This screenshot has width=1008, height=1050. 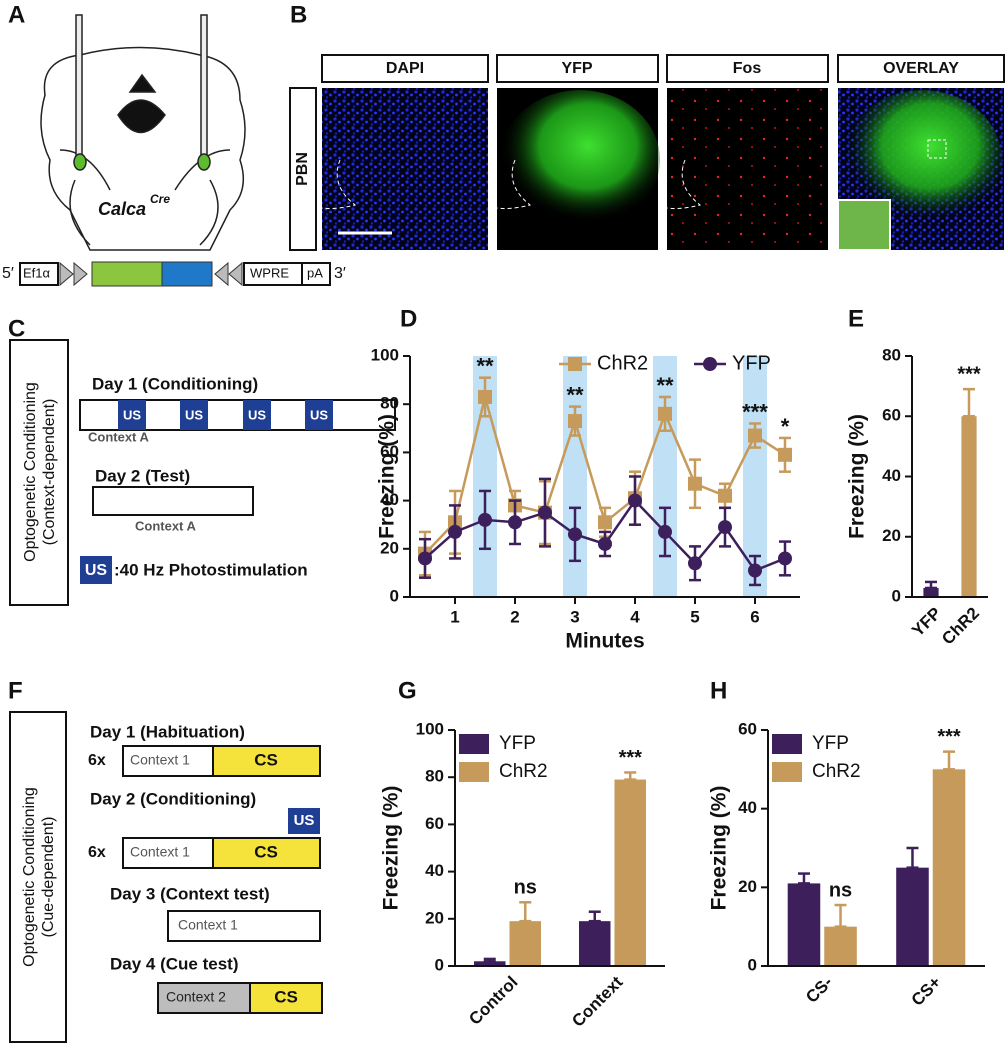 I want to click on panel-letter: E, so click(x=856, y=318).